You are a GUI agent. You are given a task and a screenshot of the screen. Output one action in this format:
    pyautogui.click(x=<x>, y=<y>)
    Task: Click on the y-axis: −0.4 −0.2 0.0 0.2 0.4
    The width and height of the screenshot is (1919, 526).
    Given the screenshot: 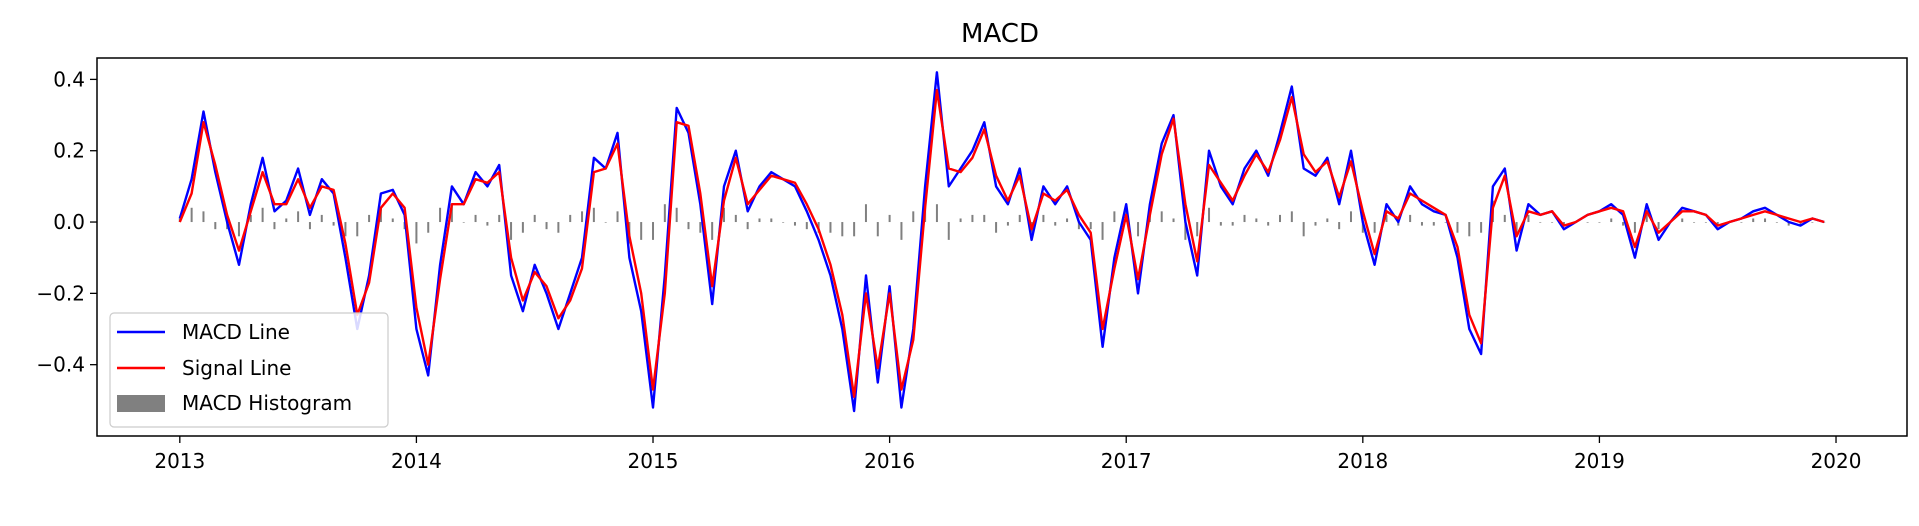 What is the action you would take?
    pyautogui.click(x=66, y=222)
    